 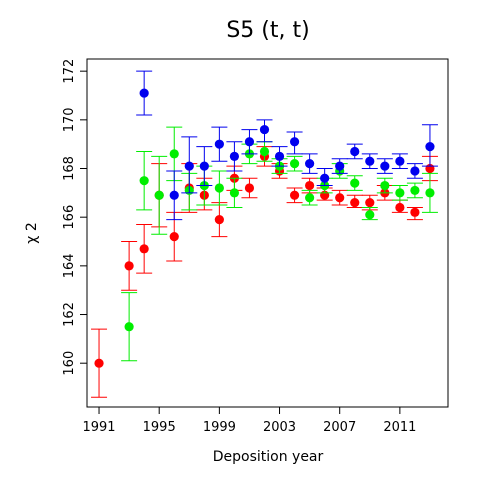 What do you see at coordinates (159, 427) in the screenshot?
I see `x-tick-label: 1995` at bounding box center [159, 427].